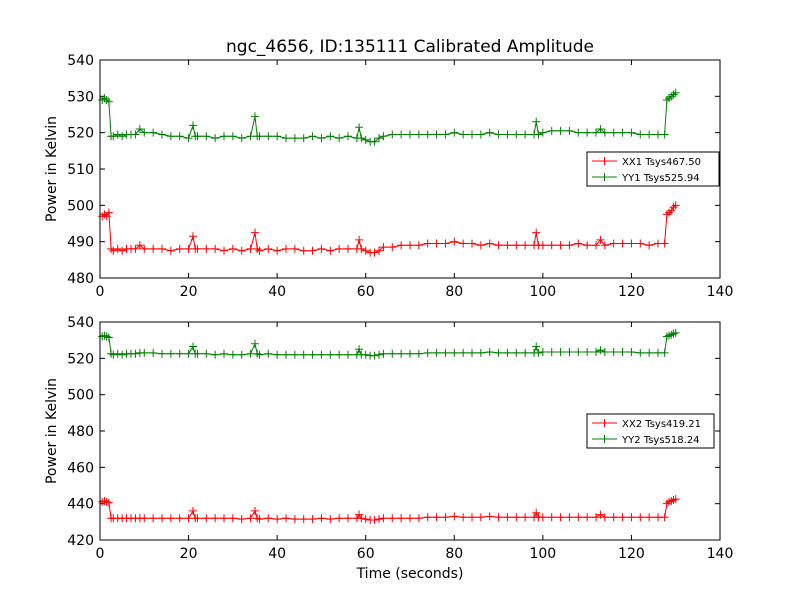 This screenshot has height=604, width=800. Describe the element at coordinates (720, 292) in the screenshot. I see `x-tick-label: 140` at that location.